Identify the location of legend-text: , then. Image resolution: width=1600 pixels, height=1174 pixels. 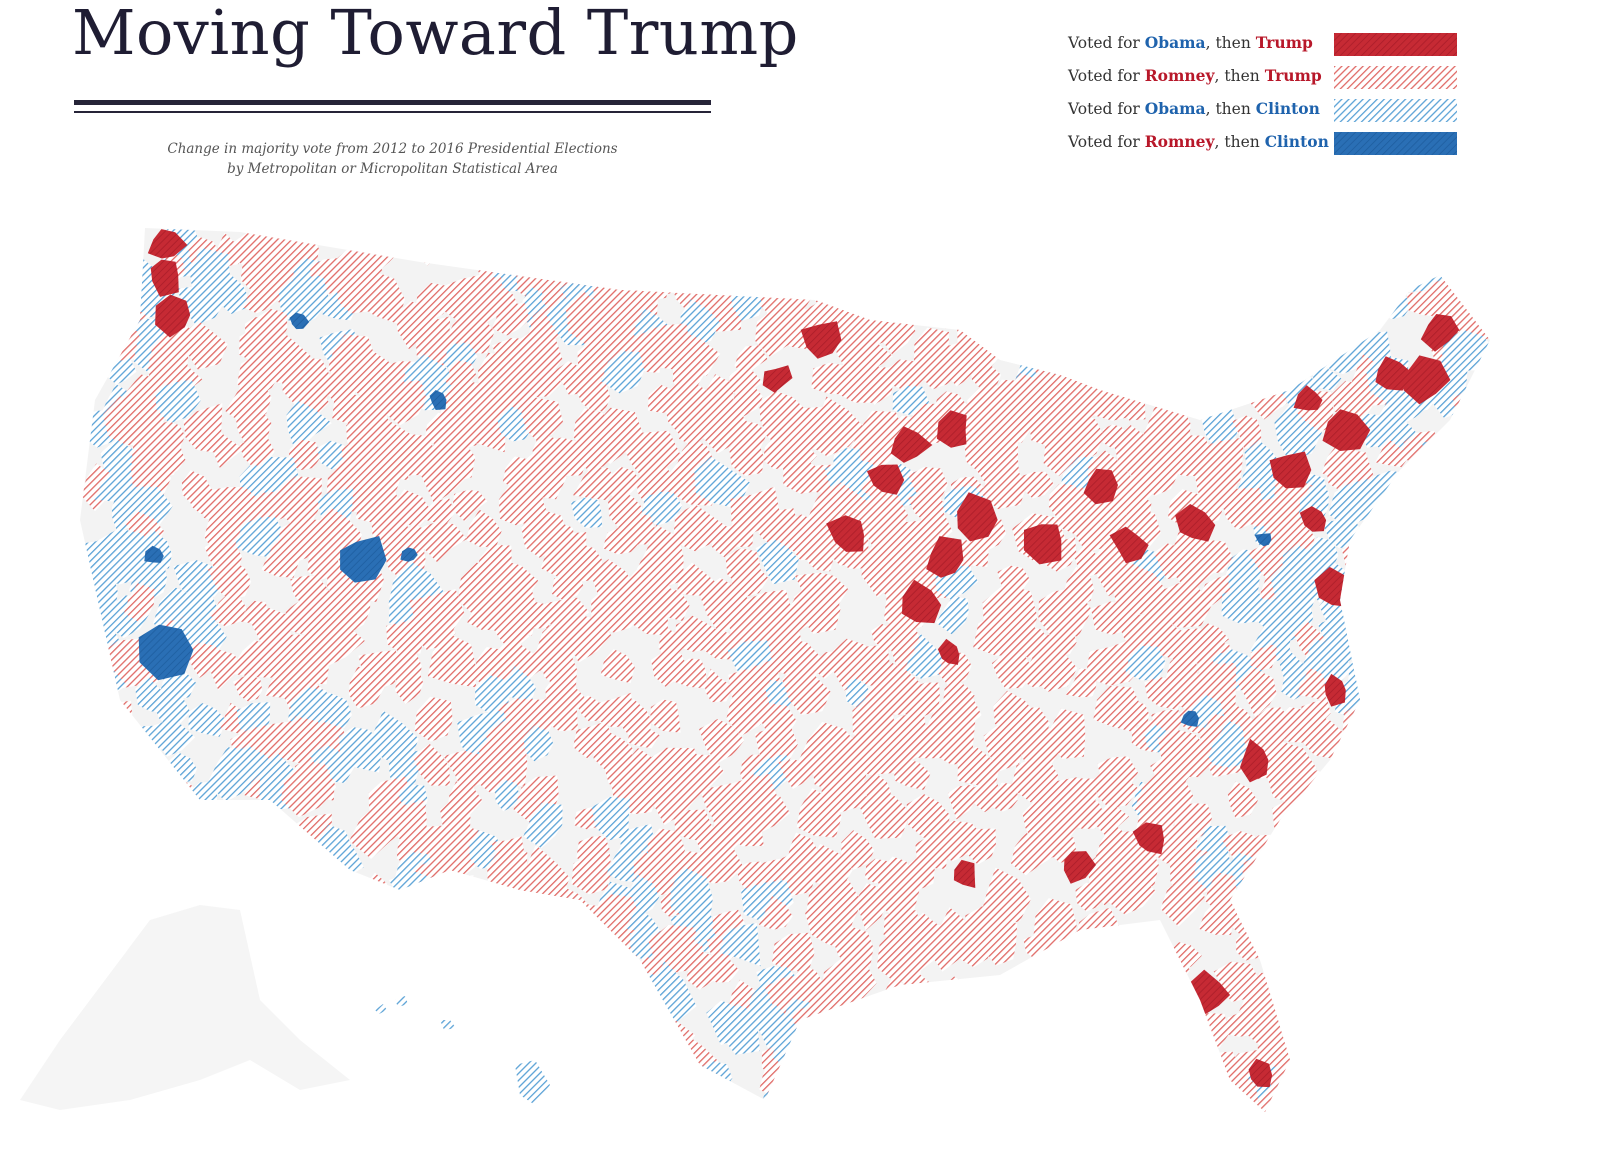
(1239, 76).